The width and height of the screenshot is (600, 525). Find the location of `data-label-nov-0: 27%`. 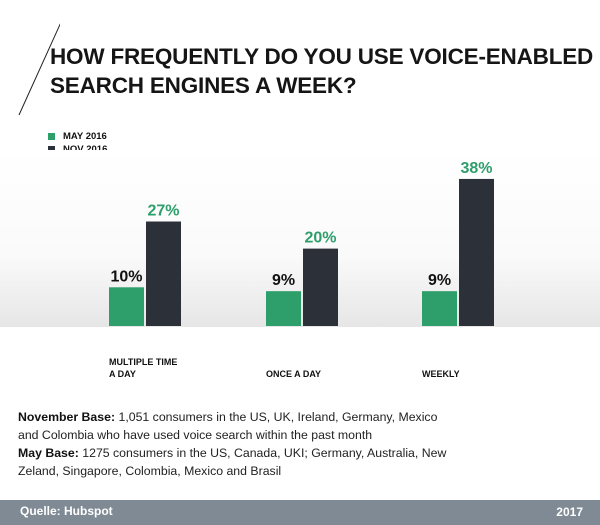

data-label-nov-0: 27% is located at coordinates (163, 211).